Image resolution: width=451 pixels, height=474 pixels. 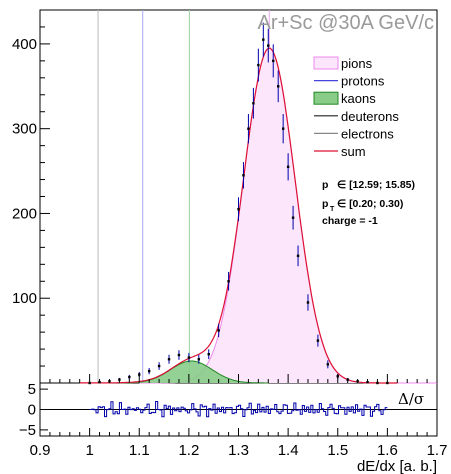 I want to click on y-tick-label: 200, so click(x=24, y=213).